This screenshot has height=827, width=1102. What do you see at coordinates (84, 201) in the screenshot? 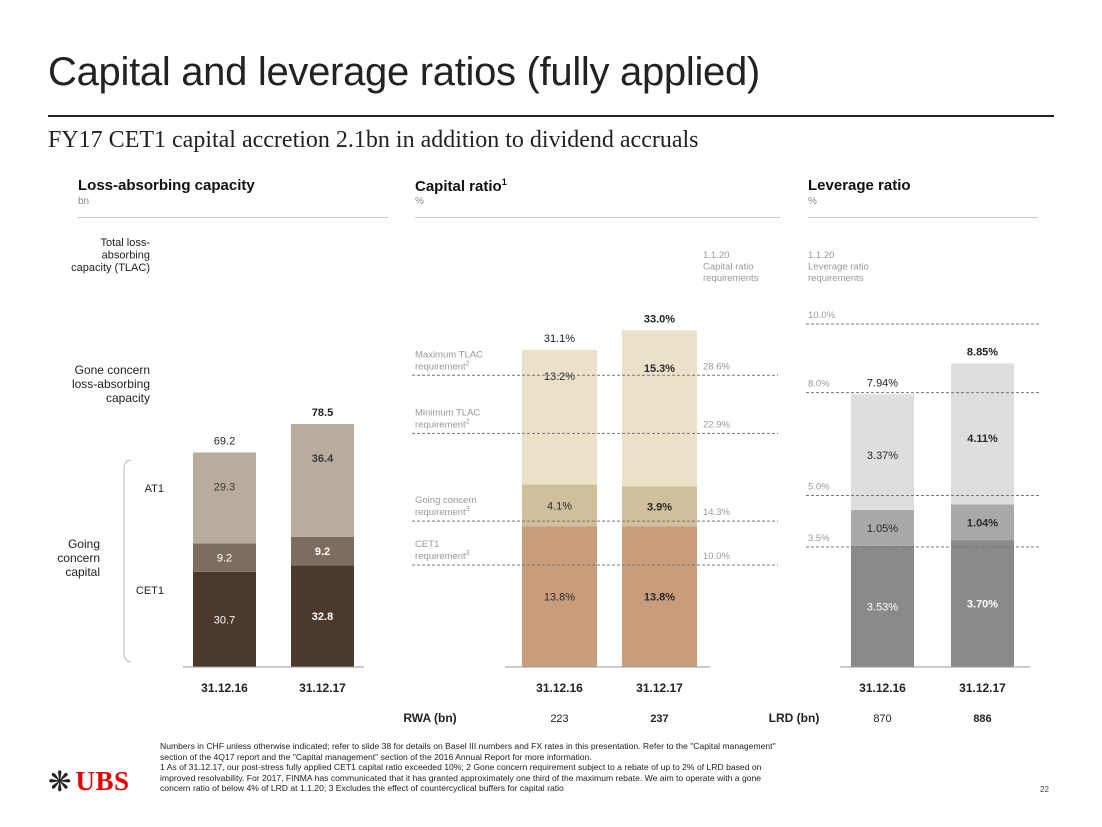
I see `lac-chart-unit: bn` at bounding box center [84, 201].